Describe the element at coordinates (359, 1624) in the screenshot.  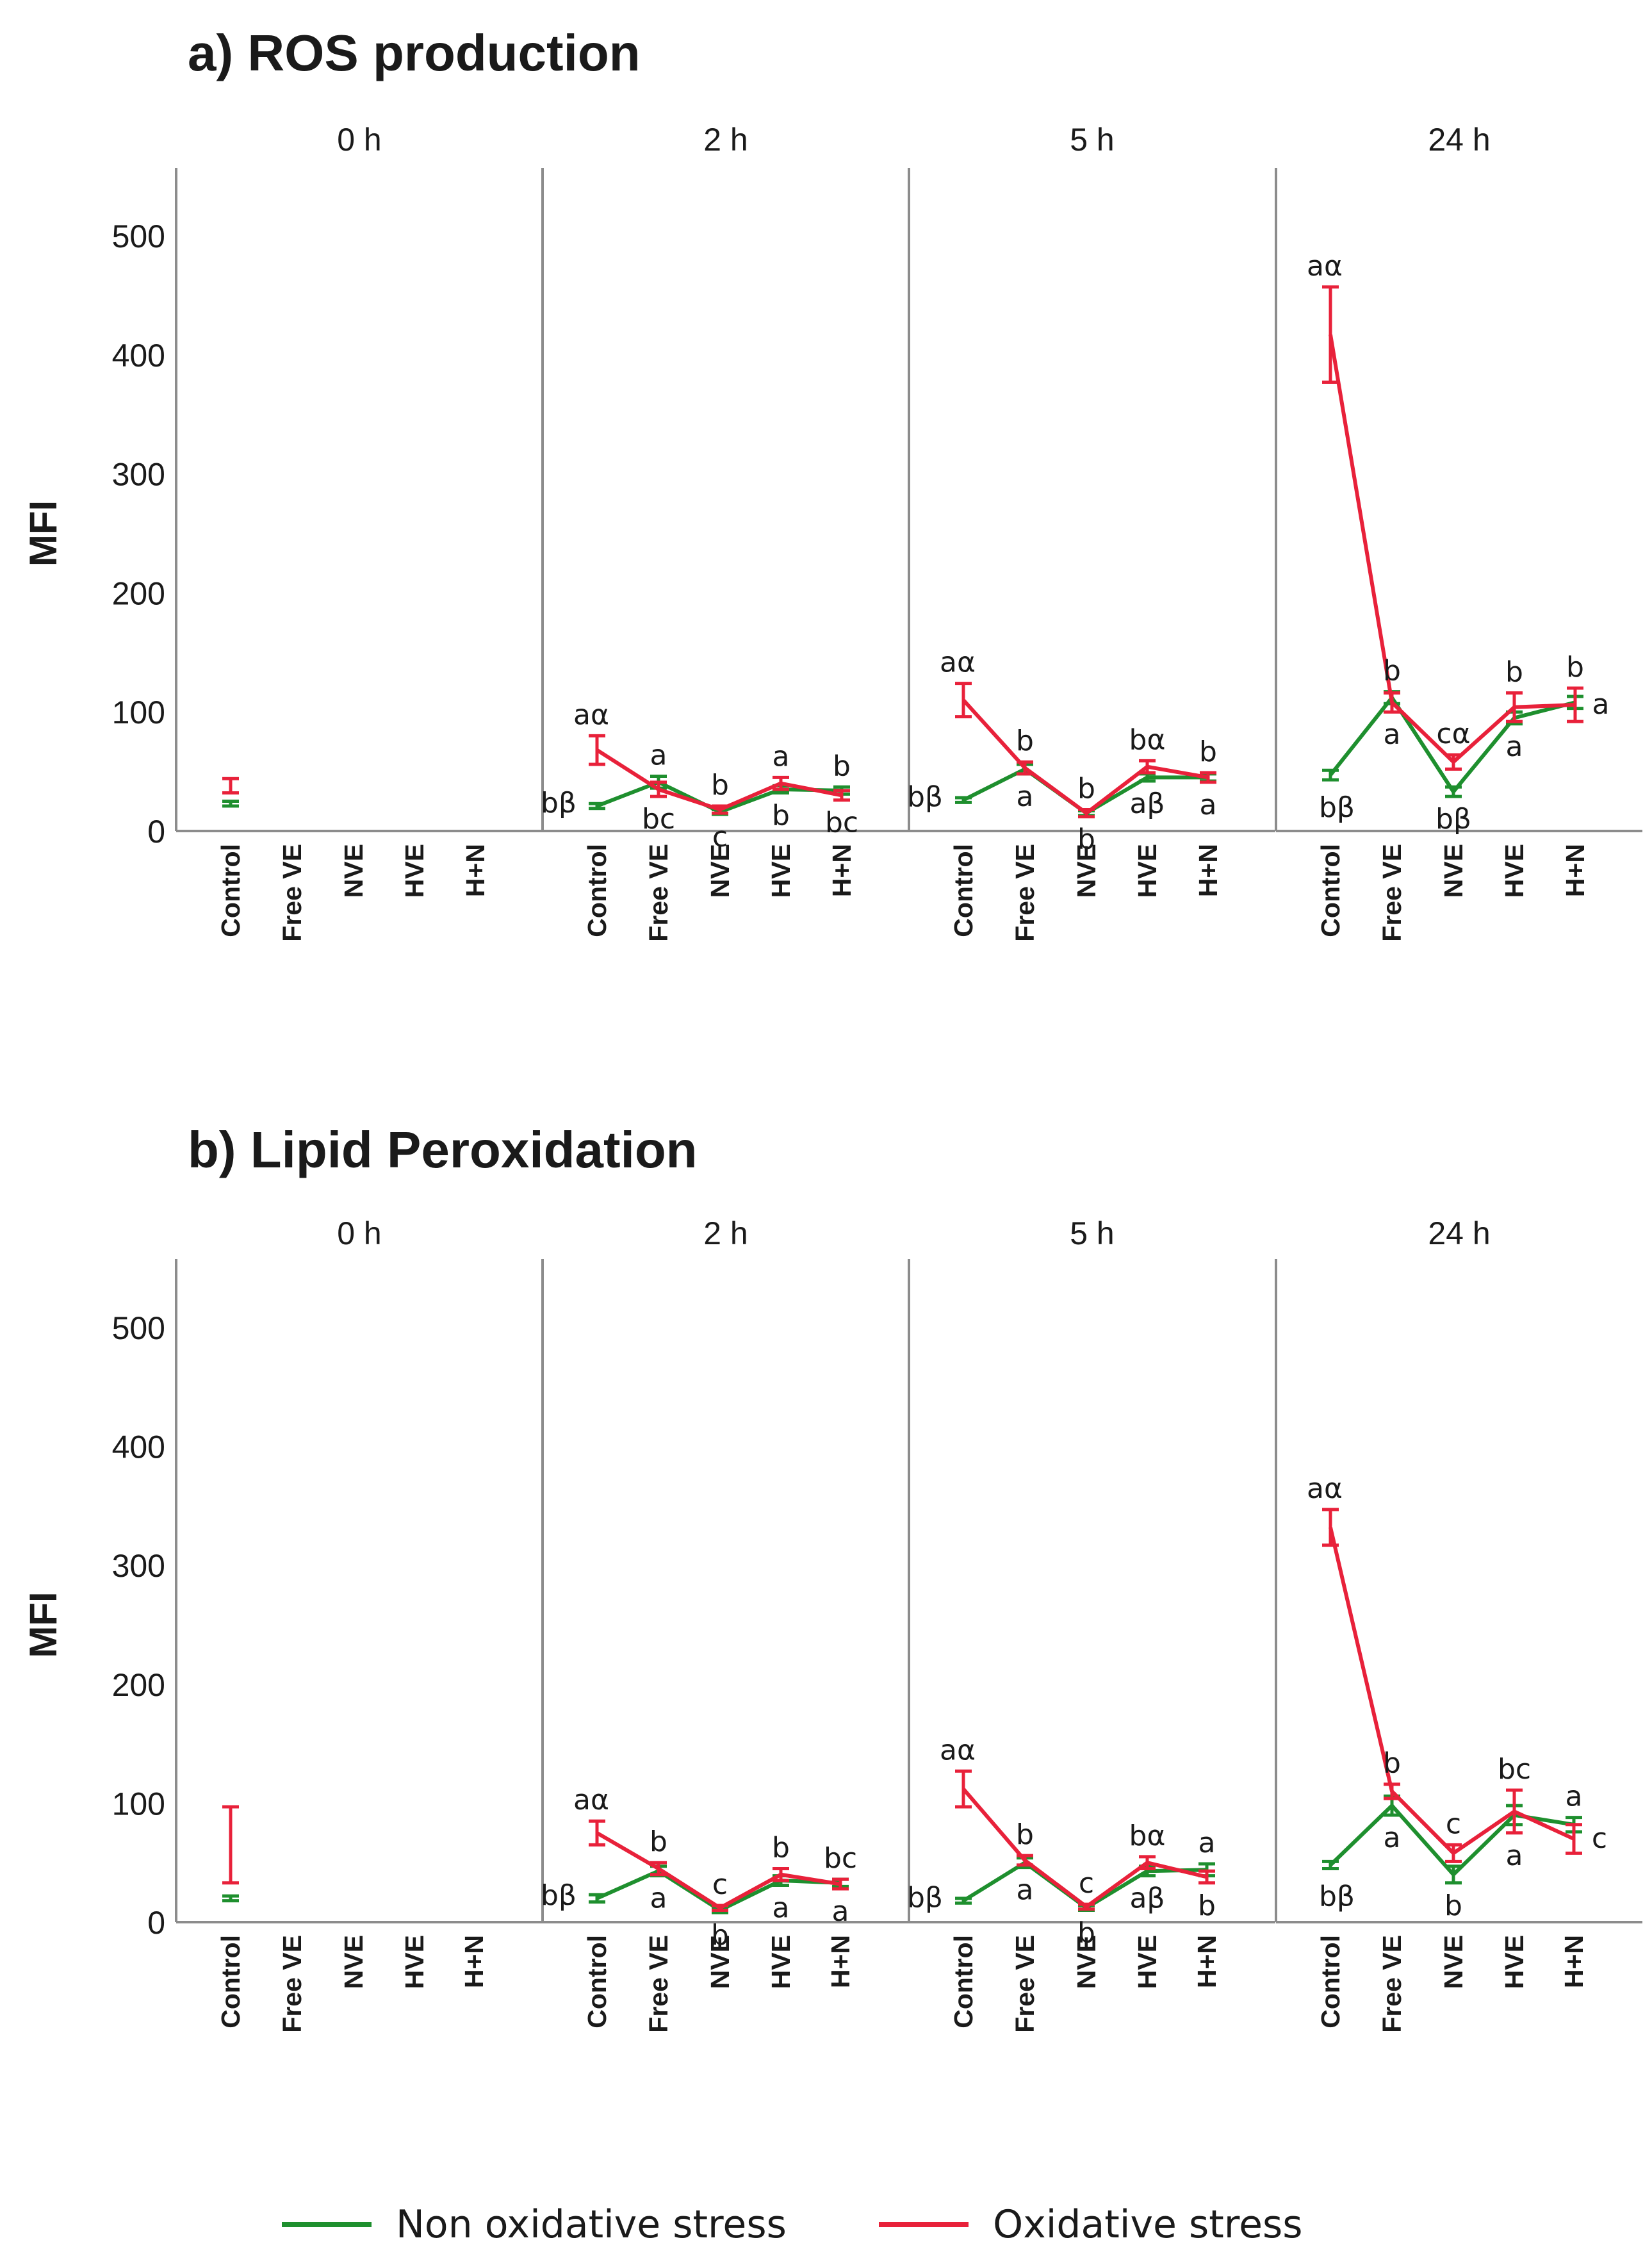
I see `facet-0h: 0 h Control Free VE NVE HVE H+N` at that location.